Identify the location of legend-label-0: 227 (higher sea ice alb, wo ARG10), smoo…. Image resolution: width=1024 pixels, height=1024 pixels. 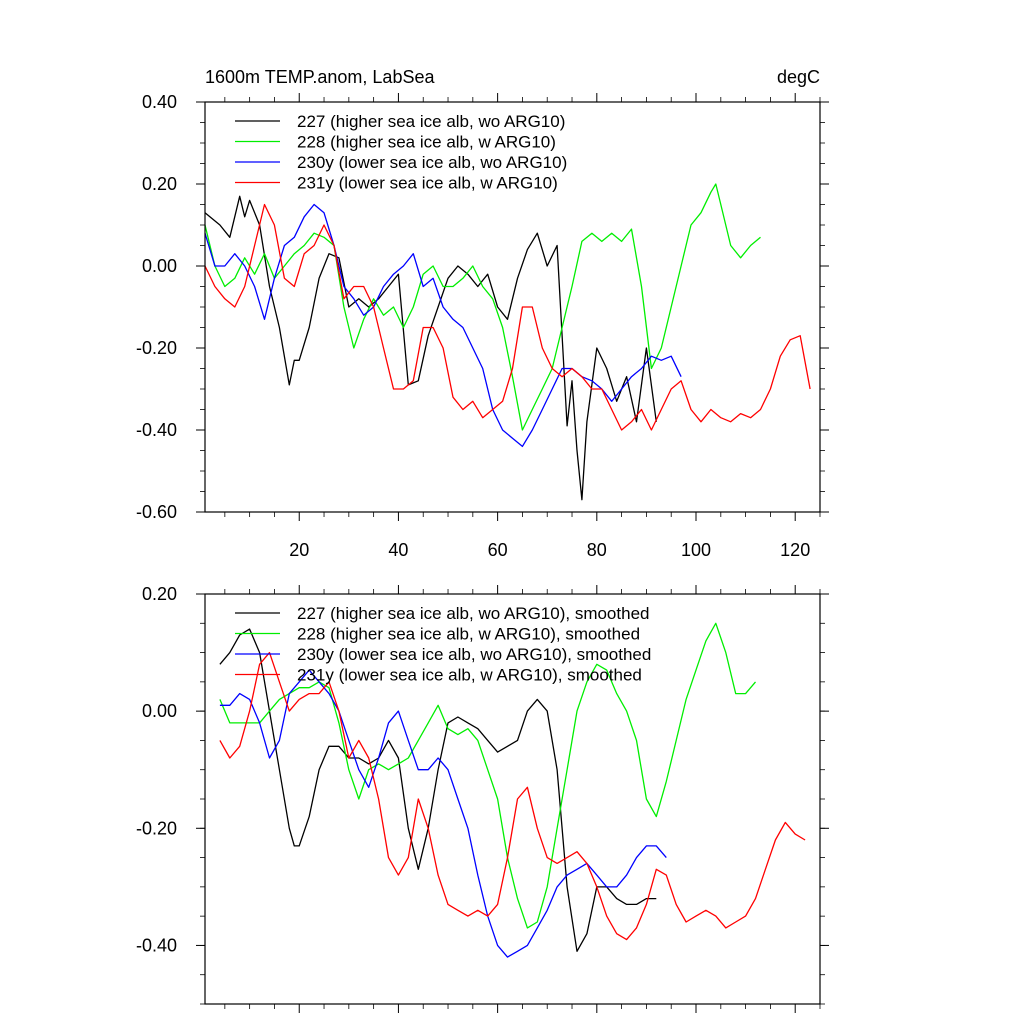
(473, 613).